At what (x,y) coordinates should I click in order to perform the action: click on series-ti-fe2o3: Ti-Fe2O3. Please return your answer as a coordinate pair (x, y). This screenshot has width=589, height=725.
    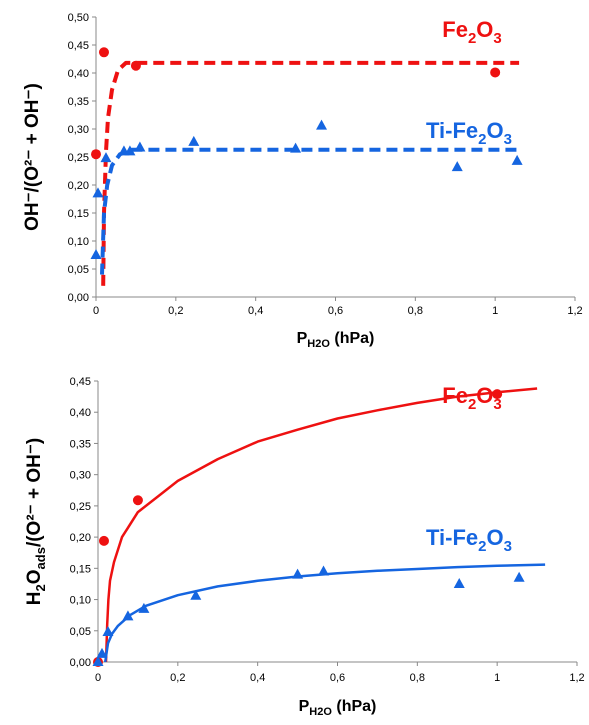
    Looking at the image, I should click on (319, 595).